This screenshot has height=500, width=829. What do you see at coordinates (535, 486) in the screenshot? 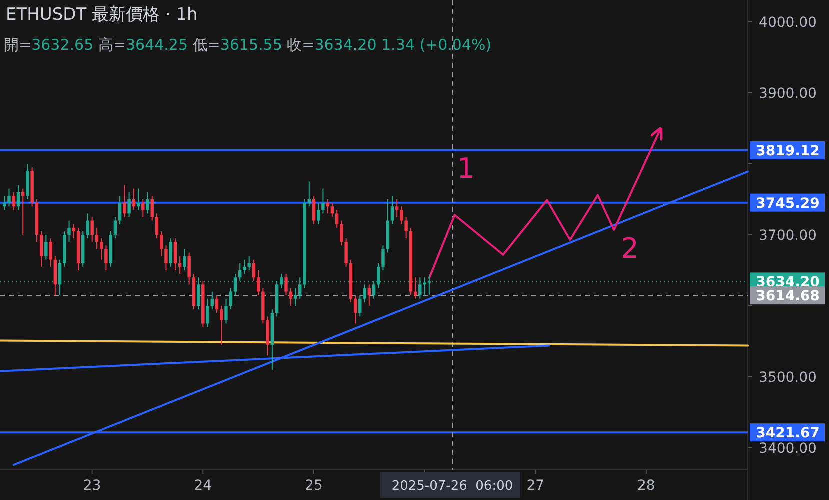
I see `x-tick-label: 27` at bounding box center [535, 486].